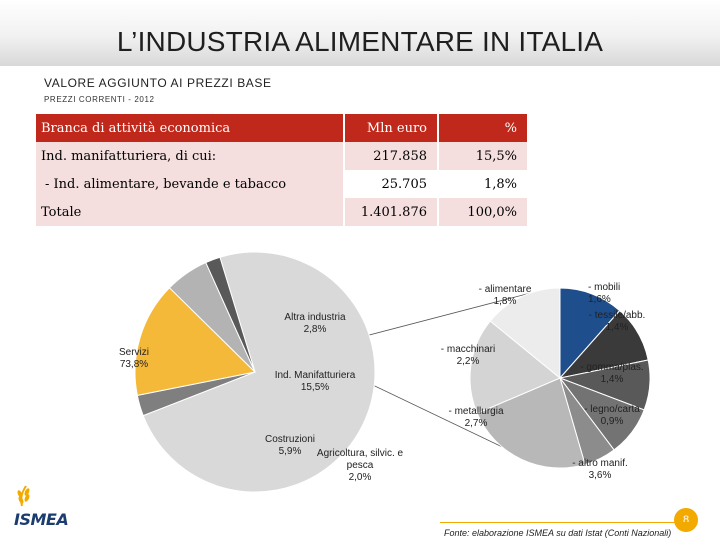 This screenshot has width=720, height=540. What do you see at coordinates (391, 156) in the screenshot?
I see `table-cell: 217.858` at bounding box center [391, 156].